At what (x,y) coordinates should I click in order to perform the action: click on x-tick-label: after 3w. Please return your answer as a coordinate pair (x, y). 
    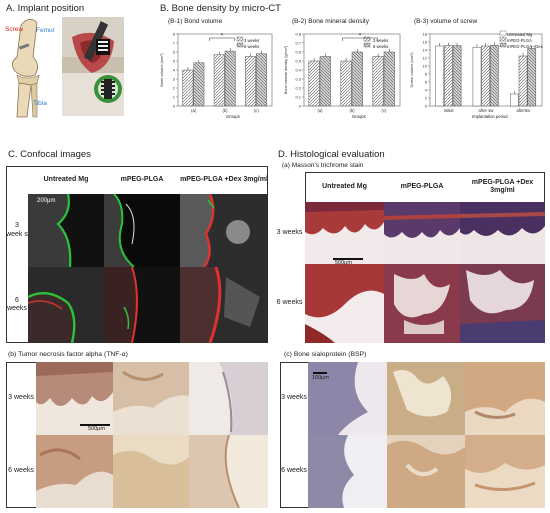
    Looking at the image, I should click on (487, 110).